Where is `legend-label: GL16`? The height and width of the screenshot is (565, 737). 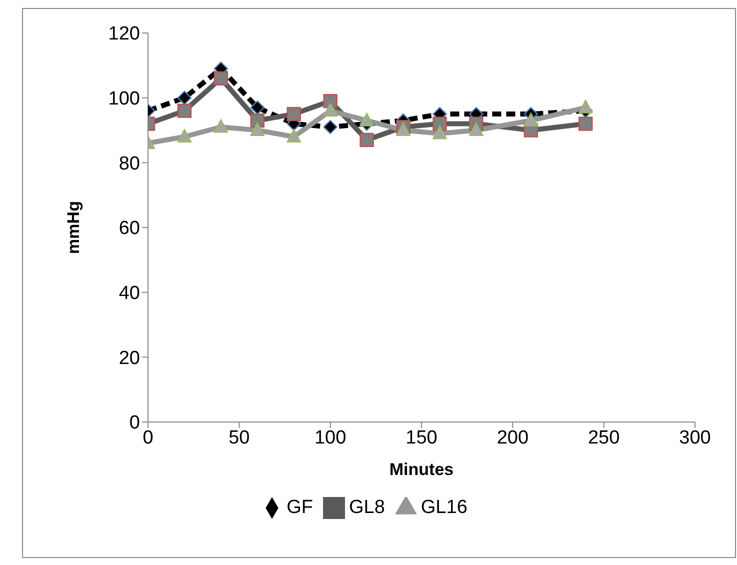
legend-label: GL16 is located at coordinates (444, 507).